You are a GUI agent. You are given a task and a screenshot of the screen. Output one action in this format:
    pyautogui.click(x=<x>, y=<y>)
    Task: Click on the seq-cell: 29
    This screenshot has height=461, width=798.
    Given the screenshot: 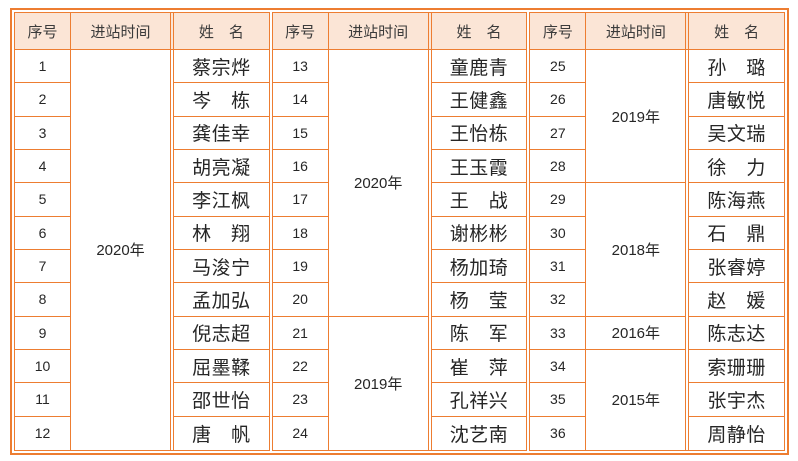 What is the action you would take?
    pyautogui.click(x=558, y=200)
    